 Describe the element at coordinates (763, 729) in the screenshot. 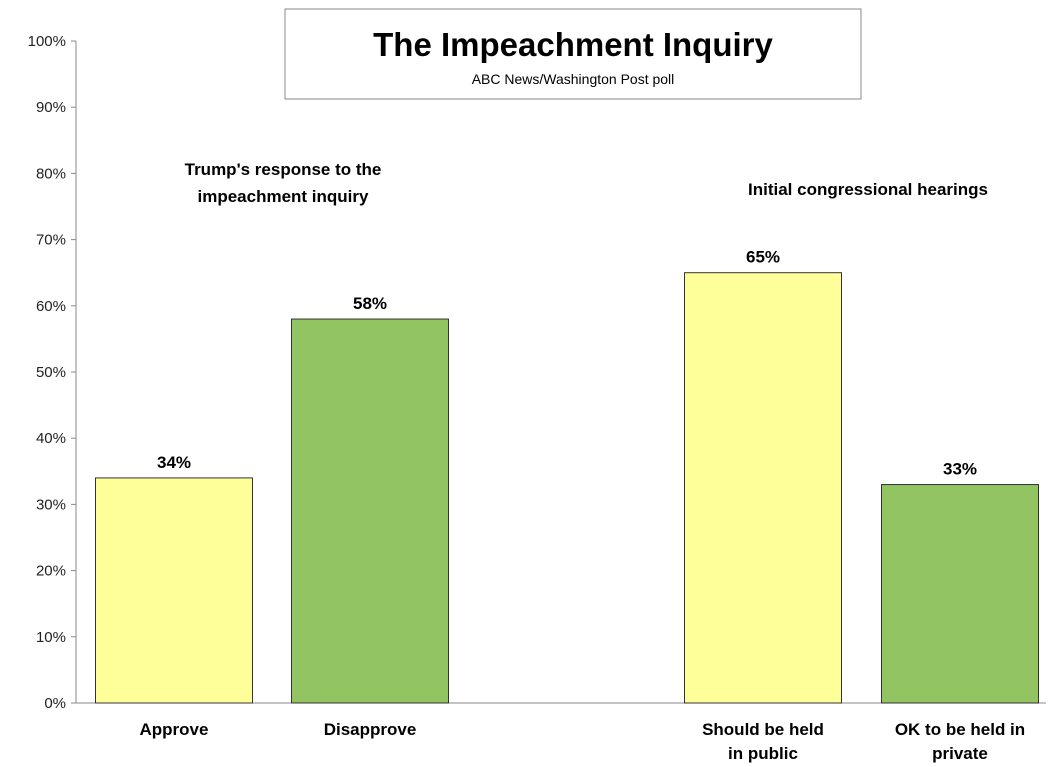

I see `x-tick-label: Should be held` at that location.